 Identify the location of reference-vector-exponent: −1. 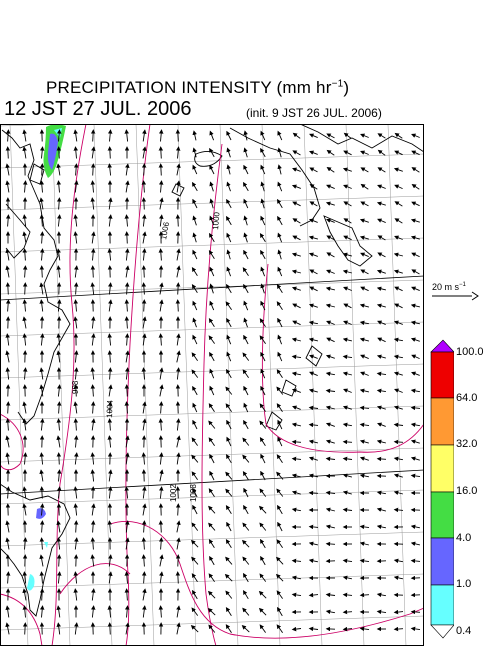
(462, 285).